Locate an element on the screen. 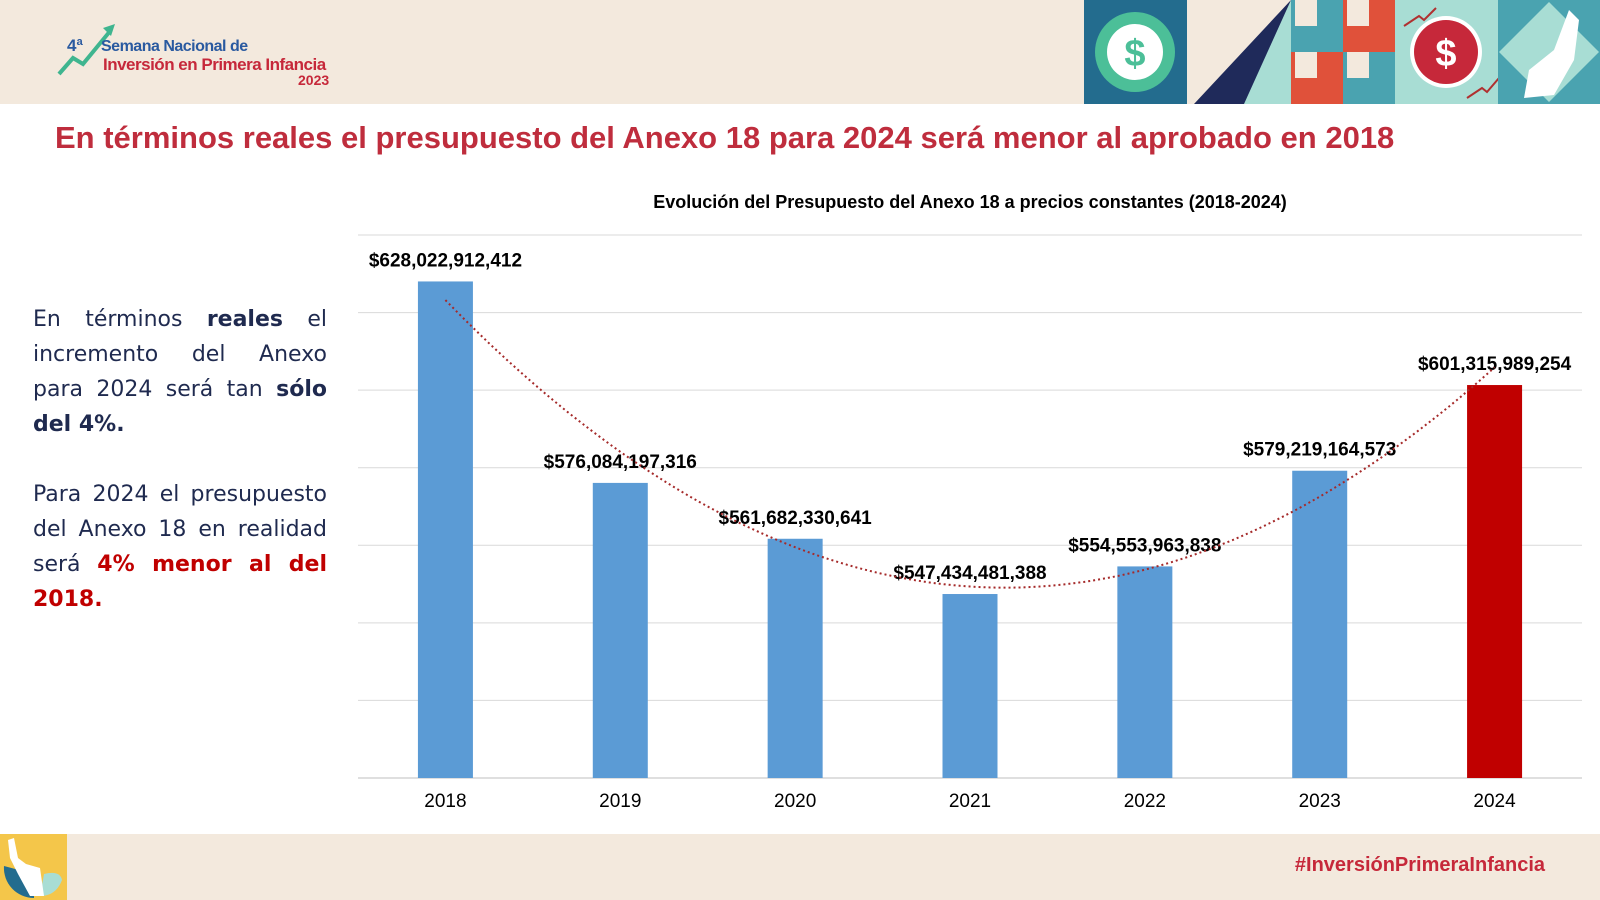 Image resolution: width=1600 pixels, height=900 pixels. data-label: $561,682,330,641 is located at coordinates (796, 518).